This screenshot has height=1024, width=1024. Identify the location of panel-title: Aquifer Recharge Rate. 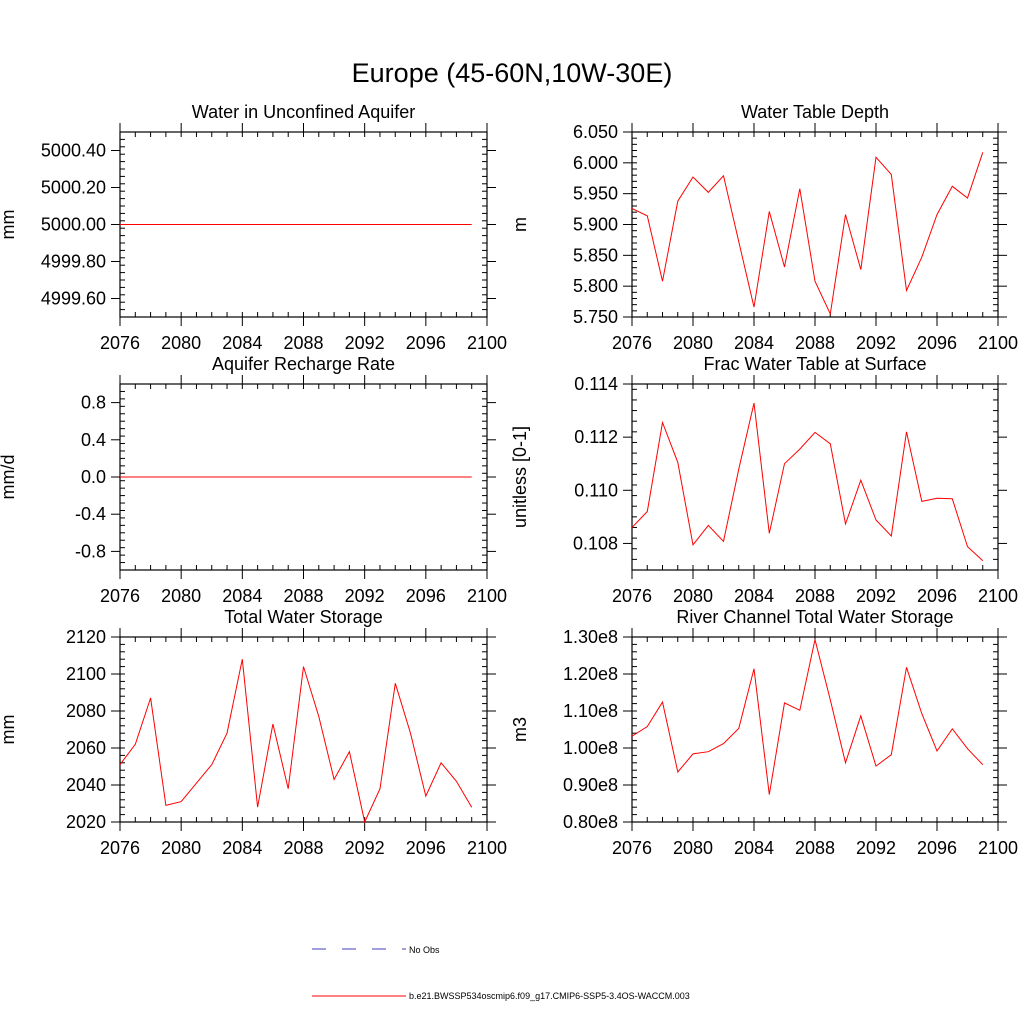
(303, 364).